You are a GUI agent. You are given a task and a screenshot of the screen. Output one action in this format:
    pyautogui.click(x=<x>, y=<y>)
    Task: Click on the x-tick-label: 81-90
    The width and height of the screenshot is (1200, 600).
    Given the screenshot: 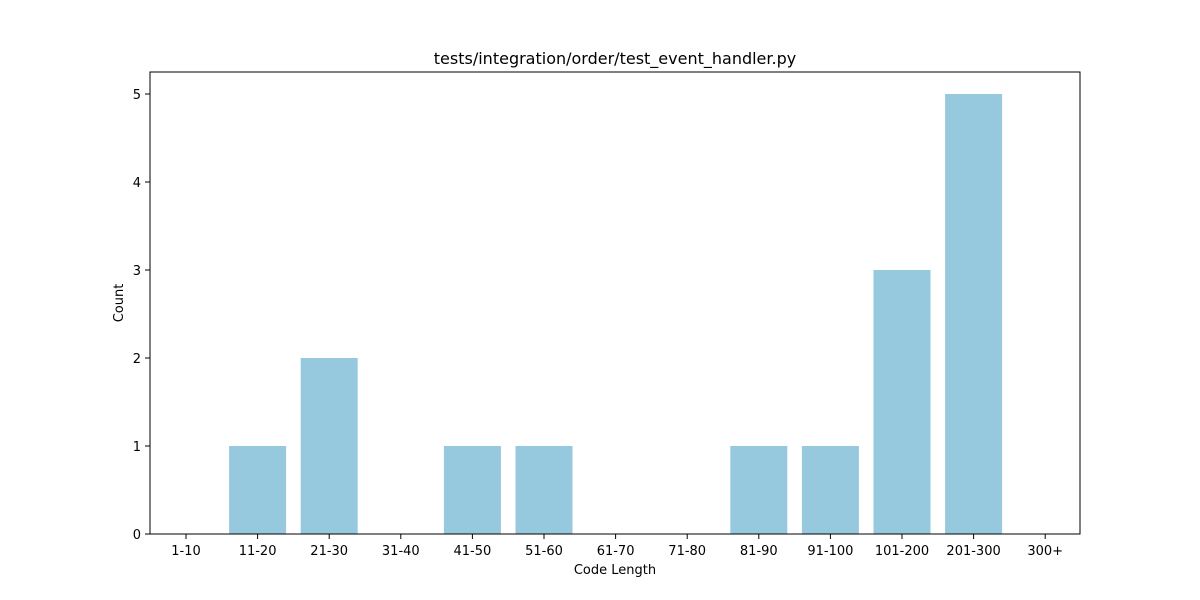 What is the action you would take?
    pyautogui.click(x=759, y=551)
    